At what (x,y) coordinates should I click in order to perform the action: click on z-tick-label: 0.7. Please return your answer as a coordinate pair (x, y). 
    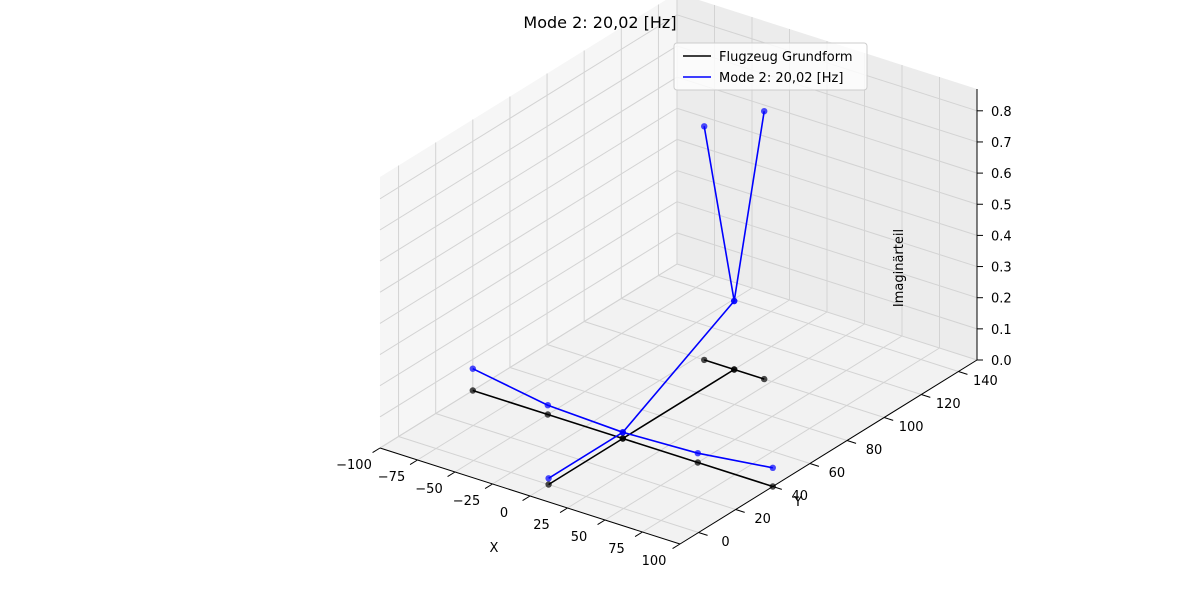
    Looking at the image, I should click on (1001, 143).